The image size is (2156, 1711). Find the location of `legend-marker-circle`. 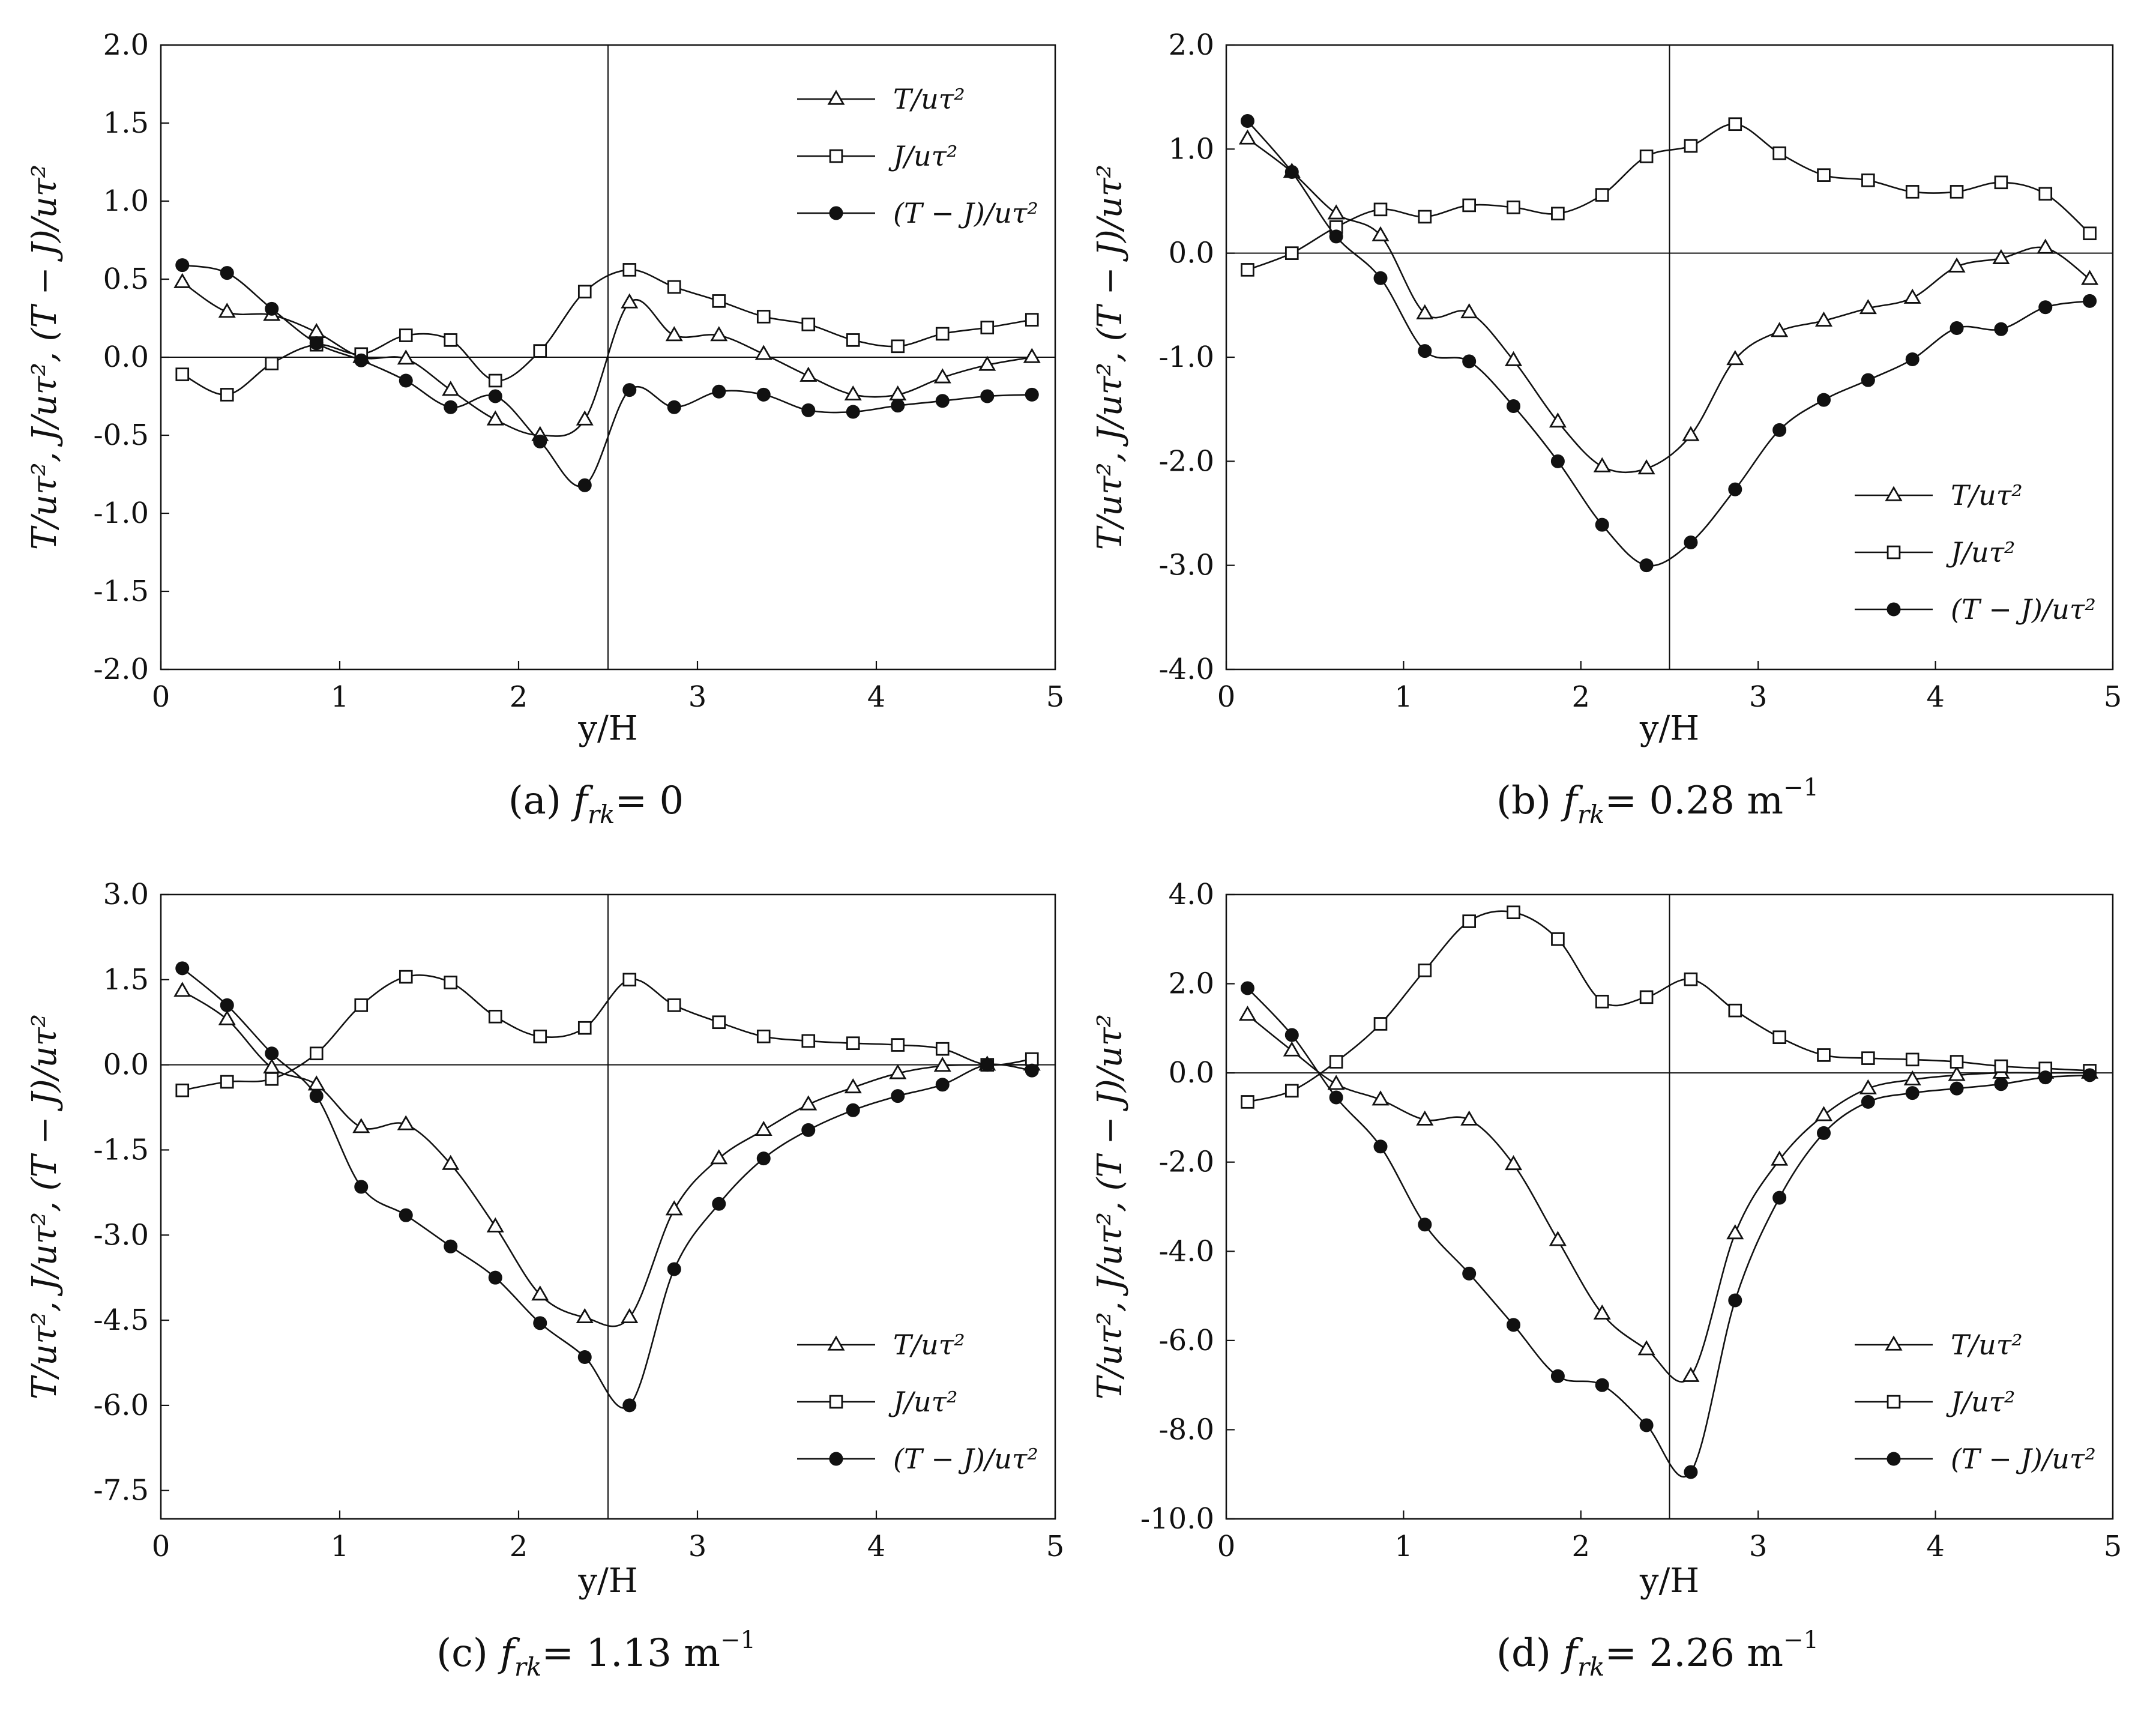

legend-marker-circle is located at coordinates (836, 213).